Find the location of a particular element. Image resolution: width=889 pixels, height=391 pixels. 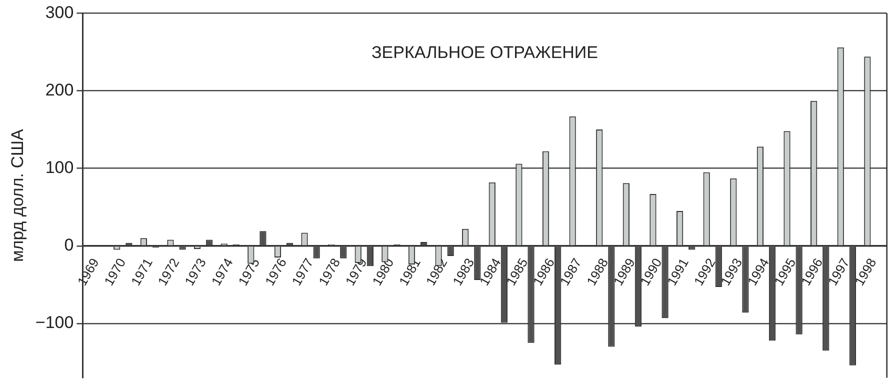

y-axis-title: млрд долл. США is located at coordinates (17, 195).